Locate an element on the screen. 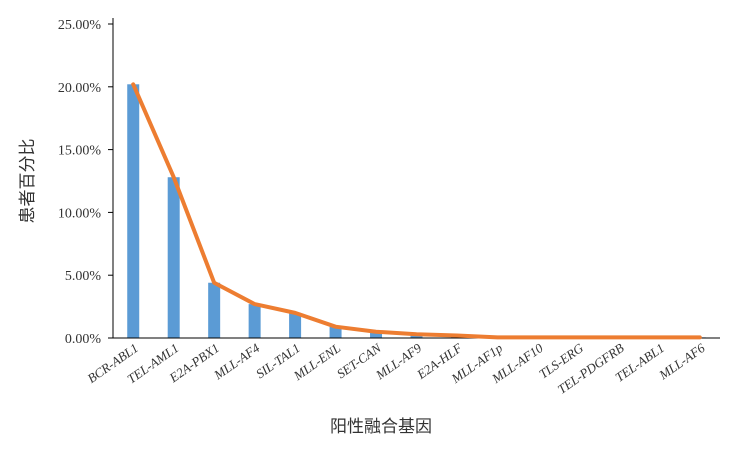 This screenshot has height=453, width=743. y-tick-label: 10.00% is located at coordinates (80, 213).